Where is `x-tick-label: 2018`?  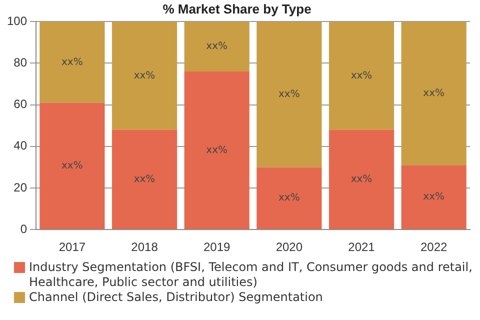
x-tick-label: 2018 is located at coordinates (144, 247).